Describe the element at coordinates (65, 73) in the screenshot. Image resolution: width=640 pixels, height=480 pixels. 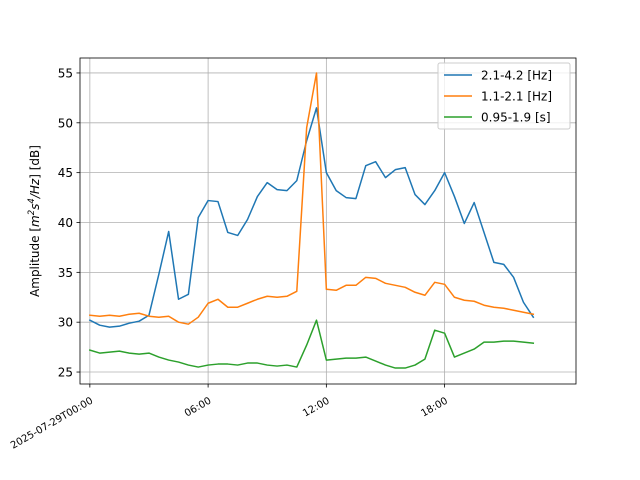
I see `y-tick-label: 55` at that location.